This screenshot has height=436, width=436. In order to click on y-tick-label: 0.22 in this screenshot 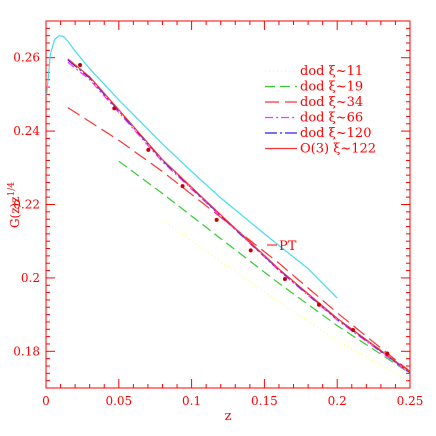, I will do `click(26, 205)`.